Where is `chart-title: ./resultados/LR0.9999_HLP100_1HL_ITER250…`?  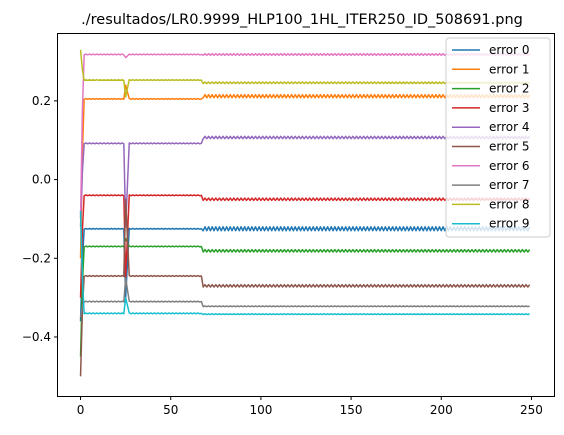
chart-title: ./resultados/LR0.9999_HLP100_1HL_ITER250… is located at coordinates (302, 20).